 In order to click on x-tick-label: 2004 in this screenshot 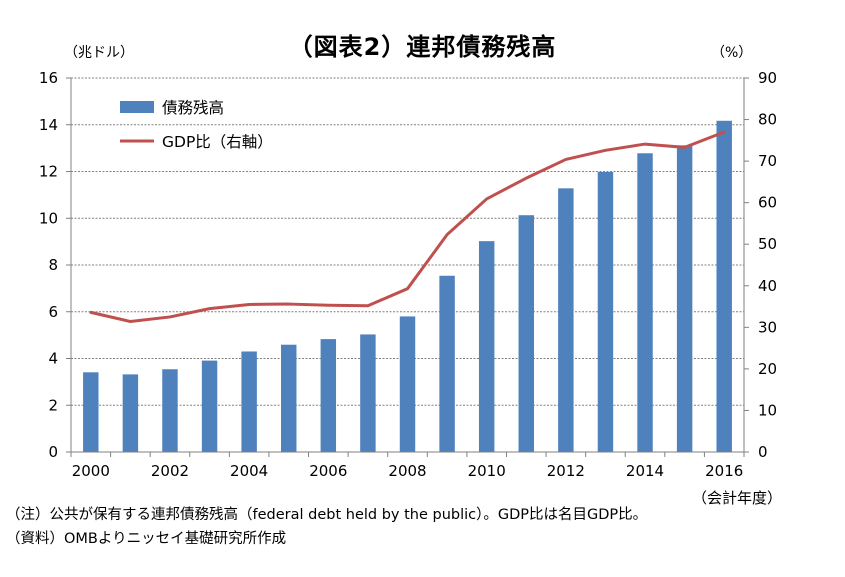, I will do `click(249, 471)`.